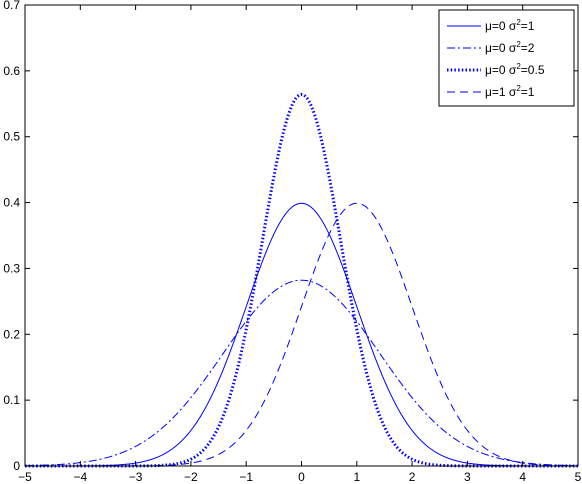  Describe the element at coordinates (191, 477) in the screenshot. I see `x-tick-label: −2` at that location.